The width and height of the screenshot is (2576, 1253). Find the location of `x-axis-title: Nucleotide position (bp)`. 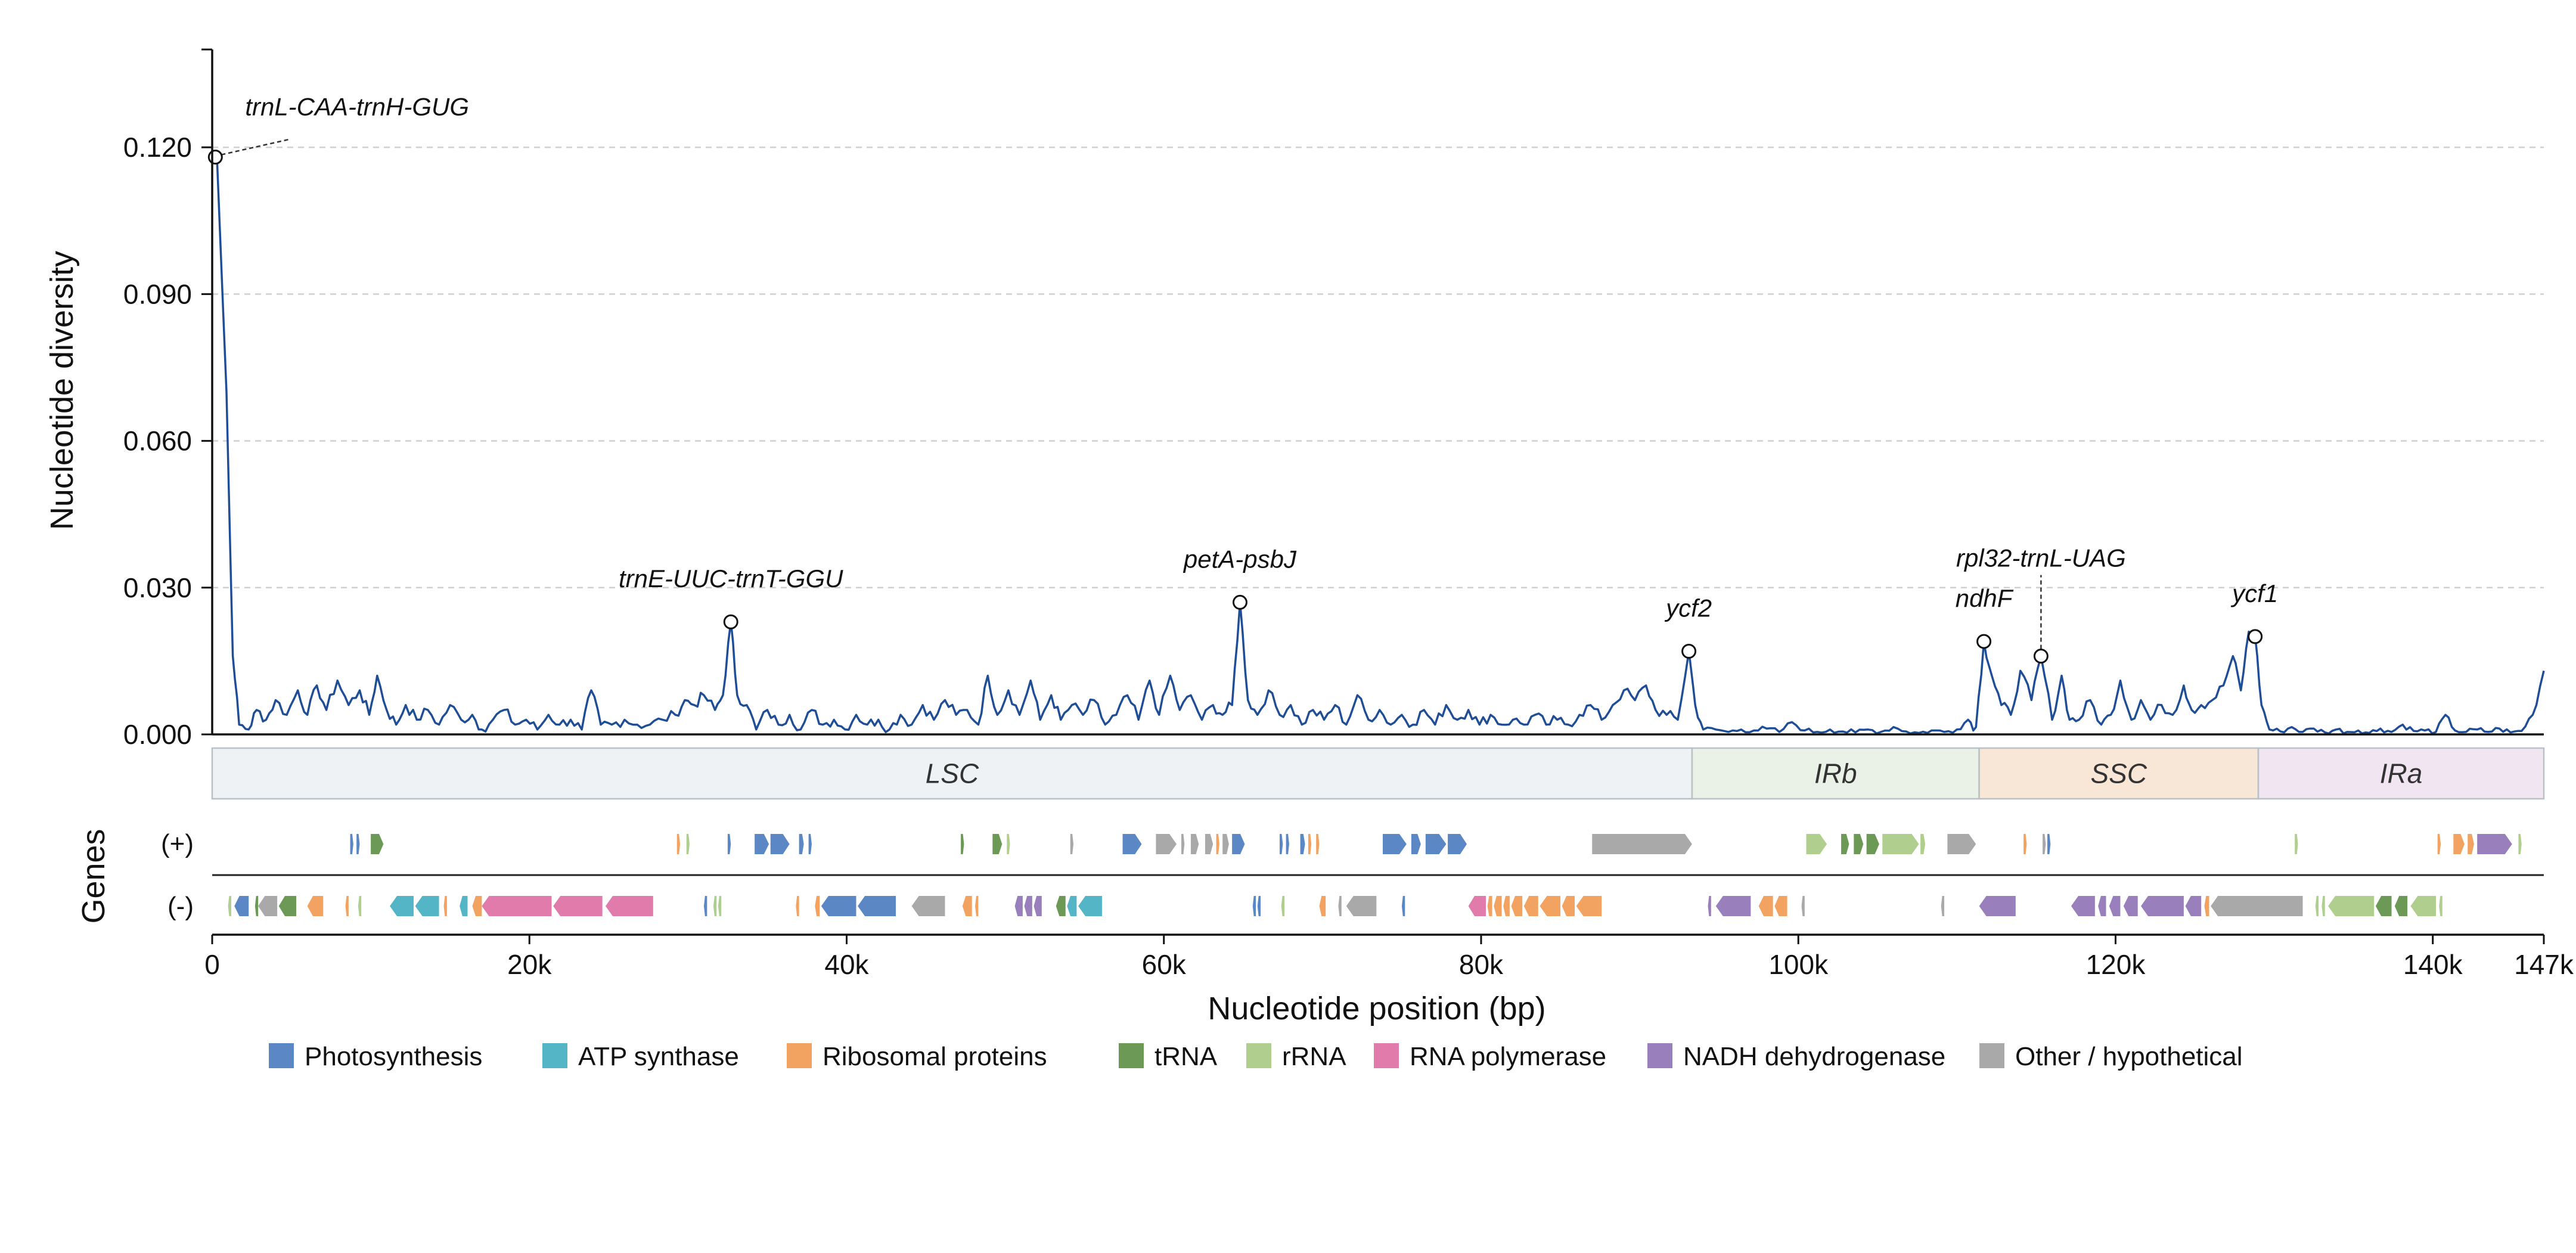

x-axis-title: Nucleotide position (bp) is located at coordinates (1376, 1008).